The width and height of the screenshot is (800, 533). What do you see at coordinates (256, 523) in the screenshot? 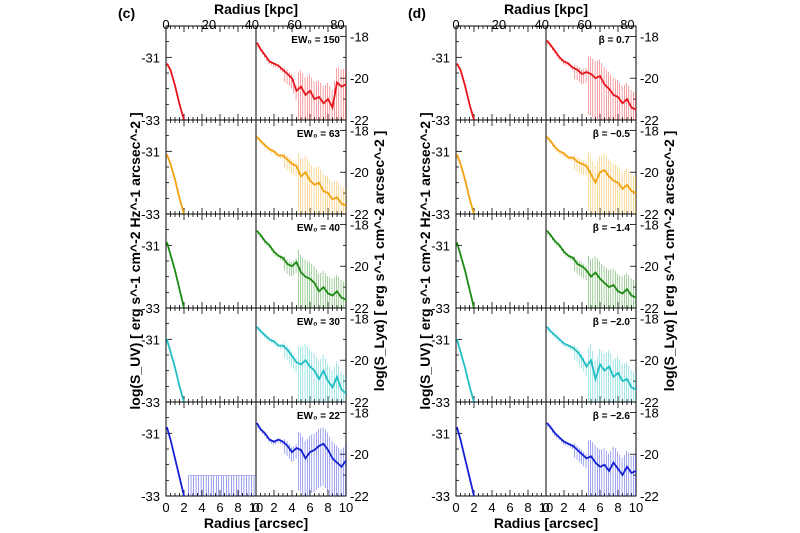
I see `x-bottom-axis-label: Radius [arcsec]` at bounding box center [256, 523].